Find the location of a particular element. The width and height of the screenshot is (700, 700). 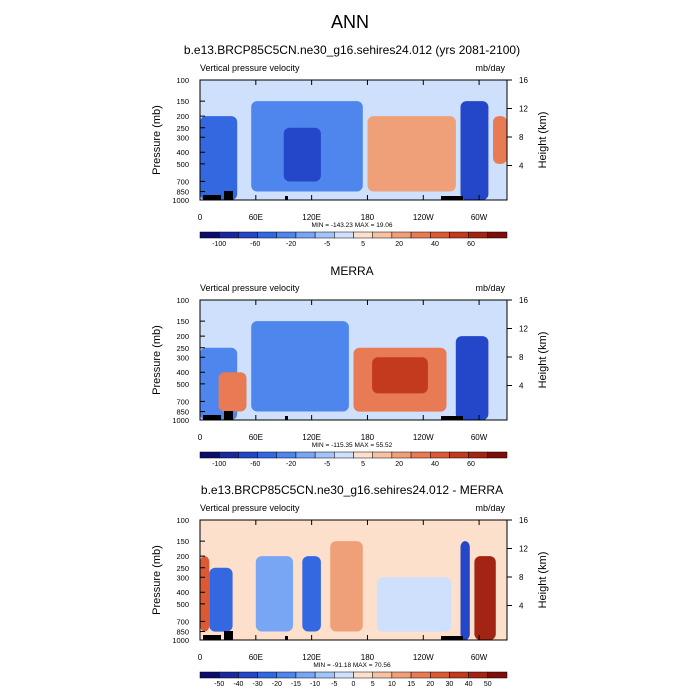

panel-1-stats: MIN = -143.23 MAX = 19.06 is located at coordinates (352, 225).